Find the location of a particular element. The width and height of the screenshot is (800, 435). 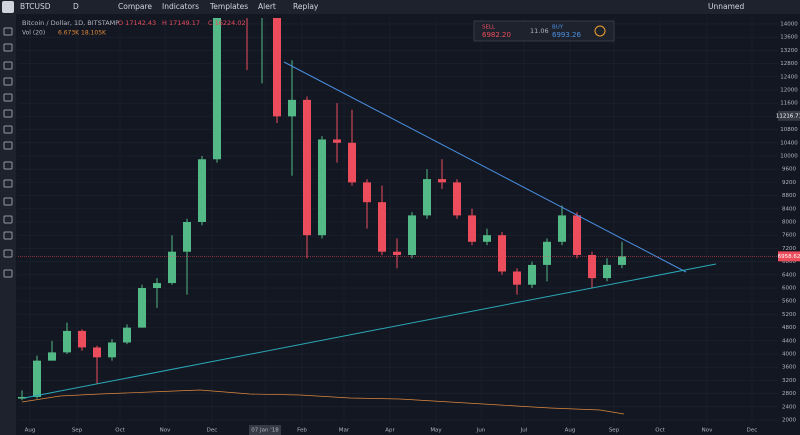

time-tick-label: Apr is located at coordinates (390, 431).